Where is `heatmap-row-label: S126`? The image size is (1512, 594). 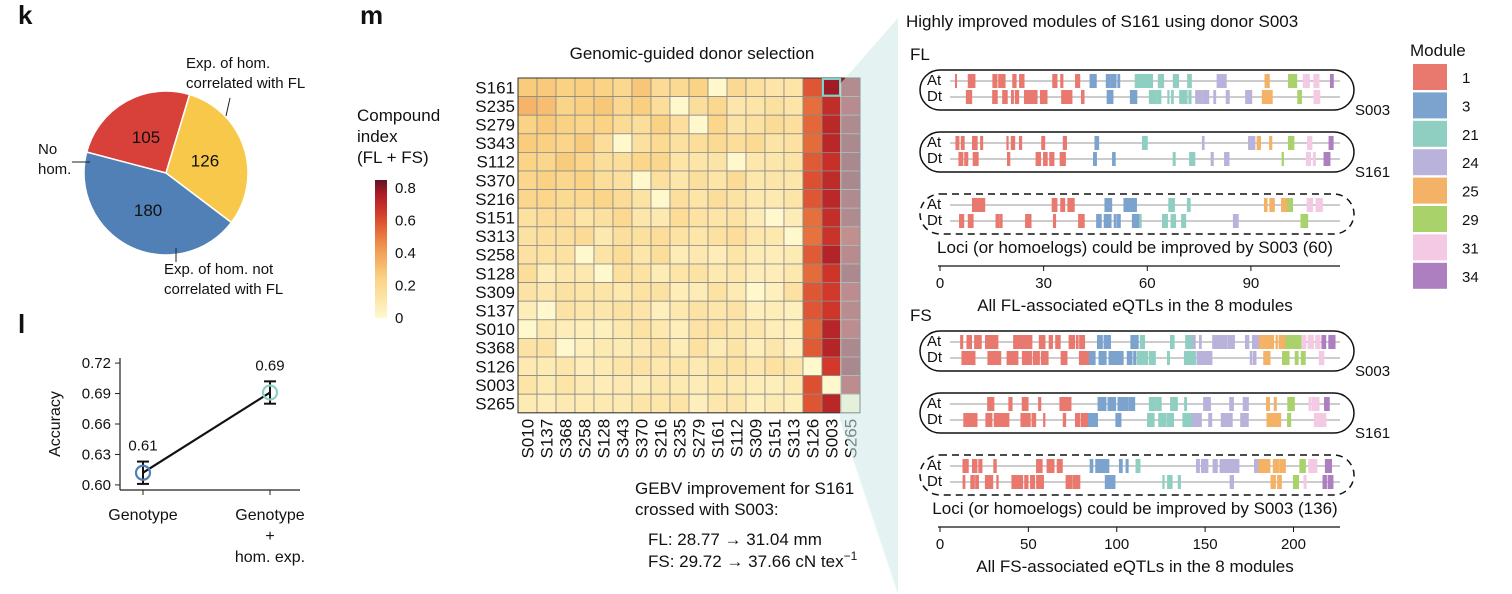 heatmap-row-label: S126 is located at coordinates (495, 366).